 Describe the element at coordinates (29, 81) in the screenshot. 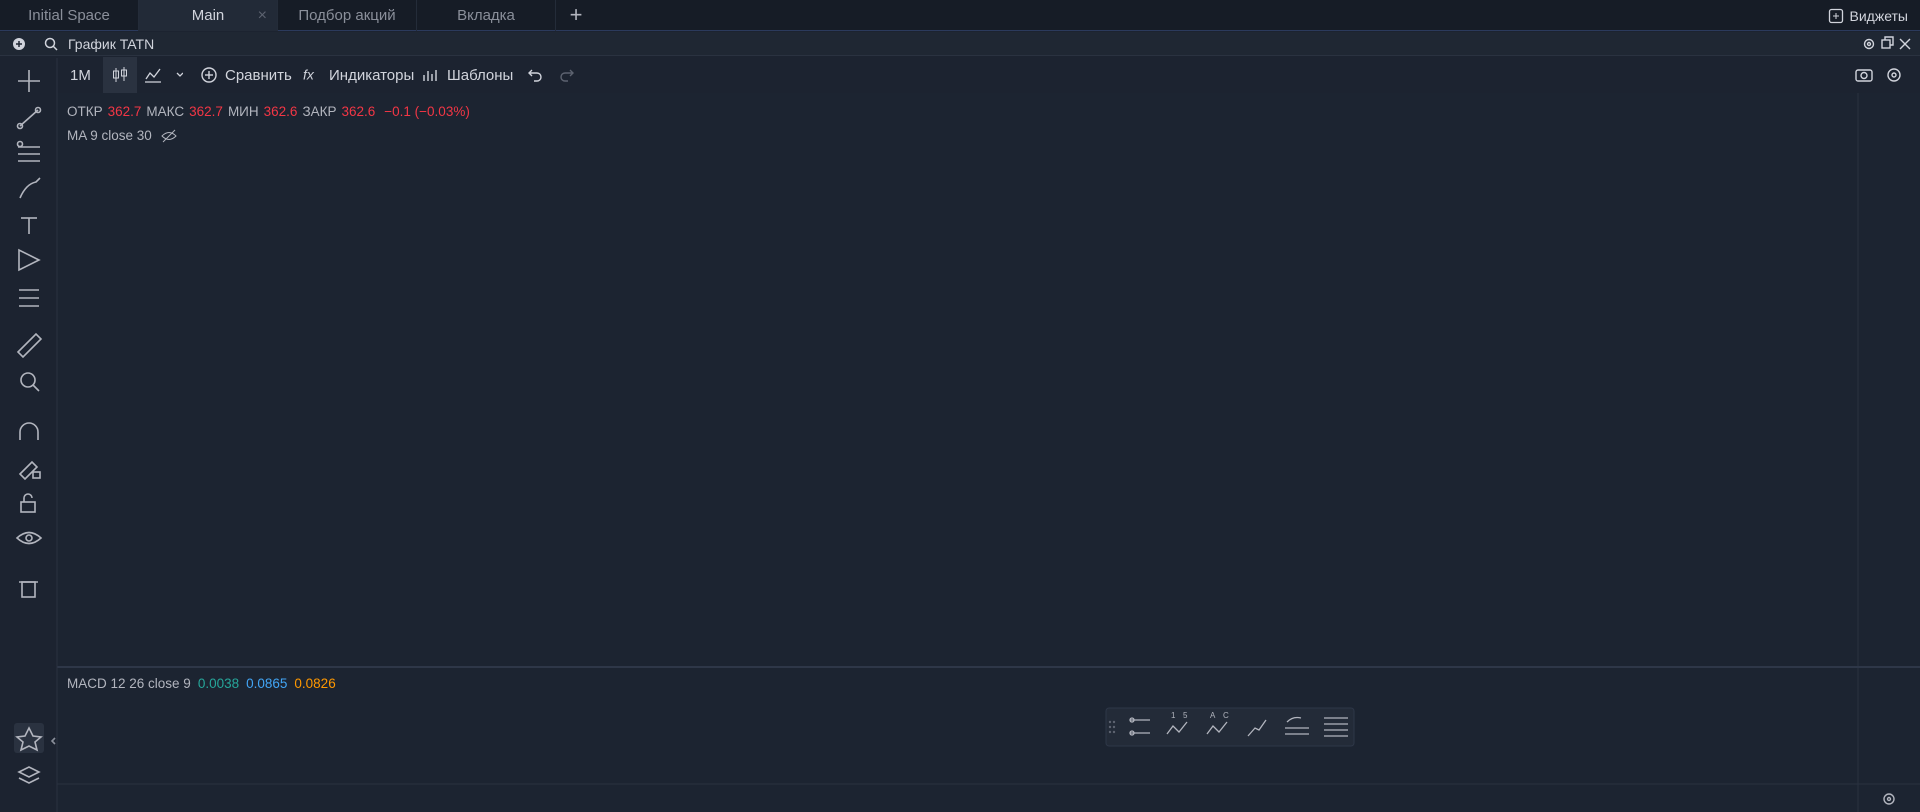

I see `crosshair-tool` at that location.